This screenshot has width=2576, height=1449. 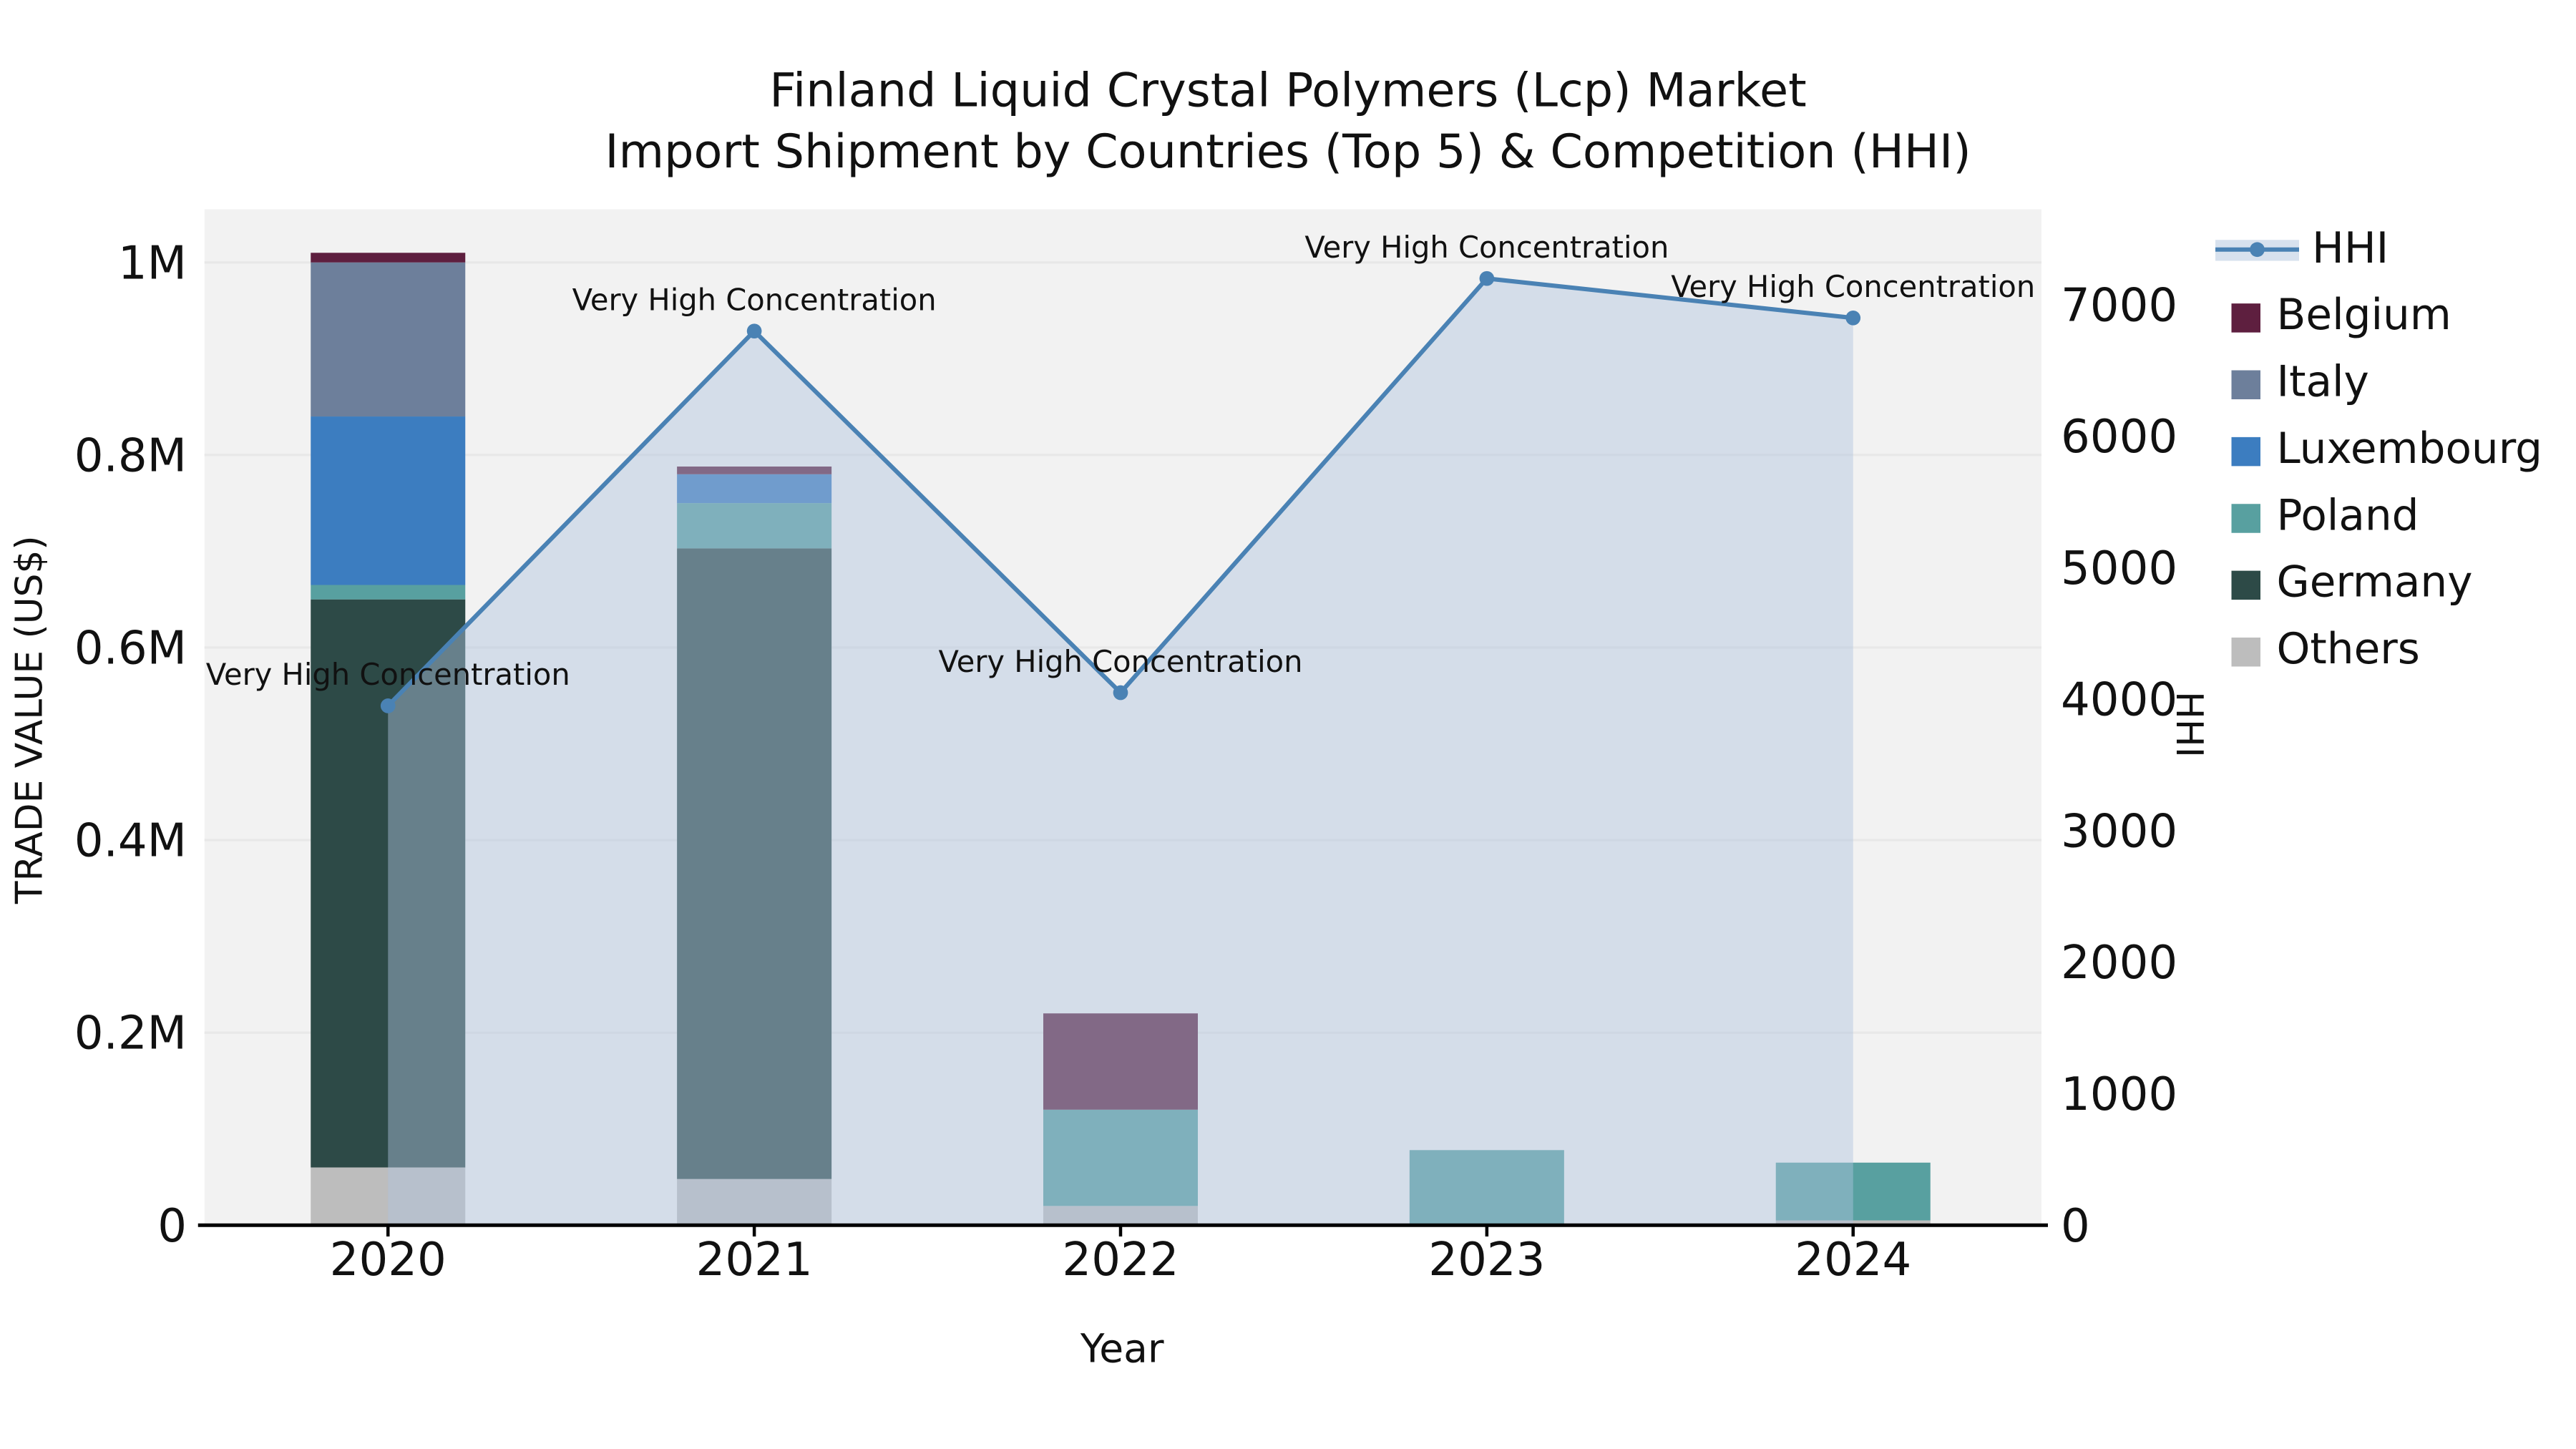 What do you see at coordinates (130, 841) in the screenshot?
I see `y-left-tick-label: 0.4M` at bounding box center [130, 841].